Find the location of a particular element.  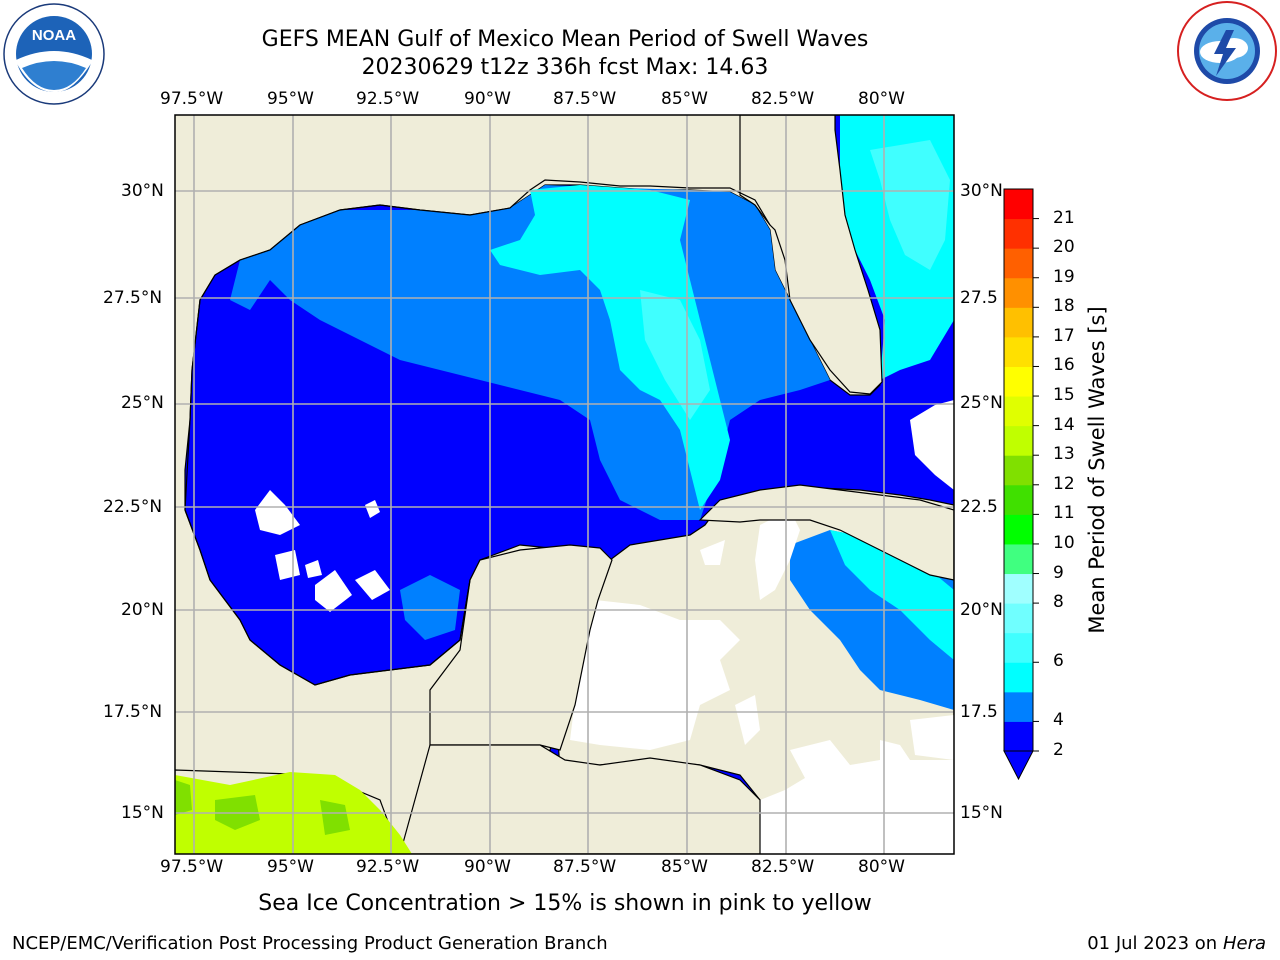

lat-tick-left-2: 20°N is located at coordinates (142, 610).